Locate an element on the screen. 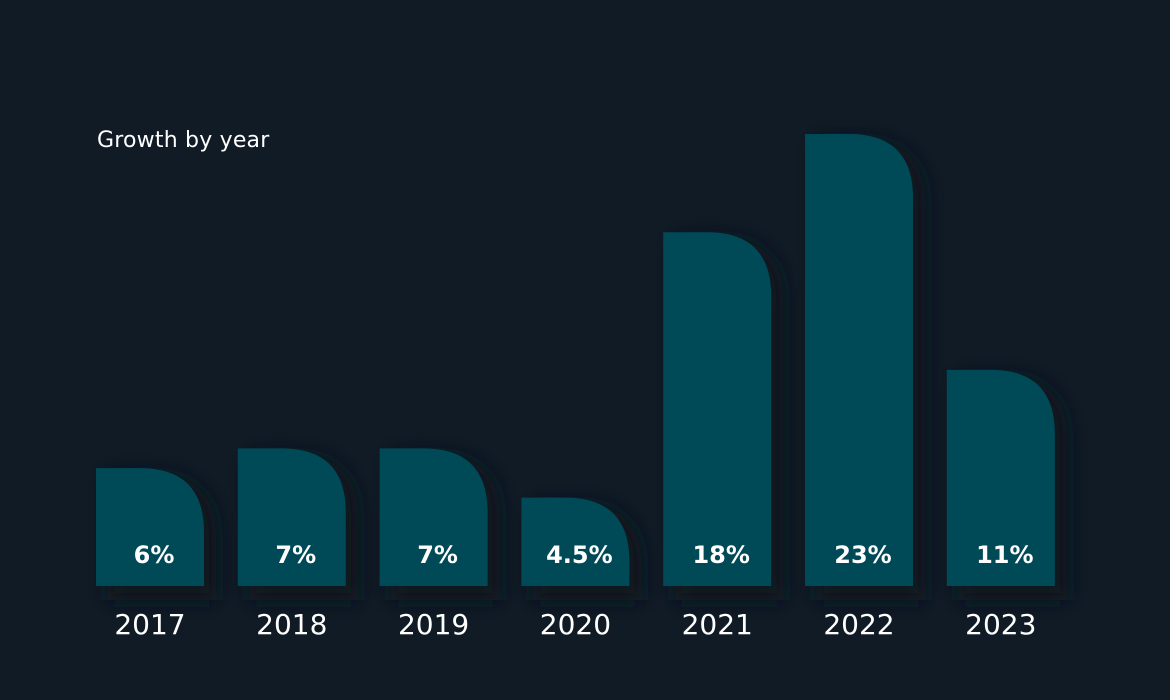 This screenshot has height=700, width=1170. bar-value-label-2022: 23% is located at coordinates (862, 555).